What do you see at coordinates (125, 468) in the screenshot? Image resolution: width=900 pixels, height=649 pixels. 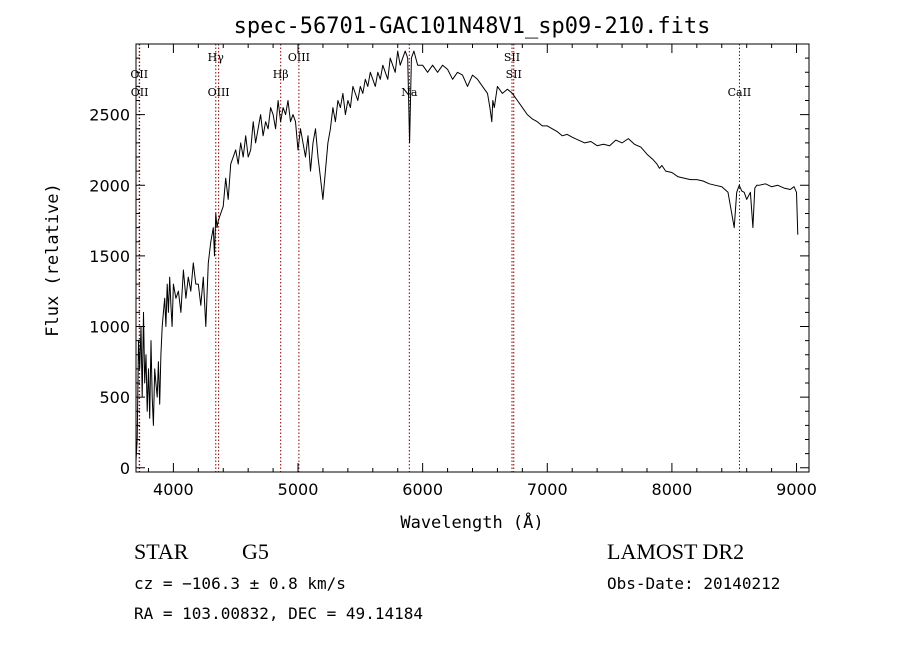 I see `y-tick-label: 0` at bounding box center [125, 468].